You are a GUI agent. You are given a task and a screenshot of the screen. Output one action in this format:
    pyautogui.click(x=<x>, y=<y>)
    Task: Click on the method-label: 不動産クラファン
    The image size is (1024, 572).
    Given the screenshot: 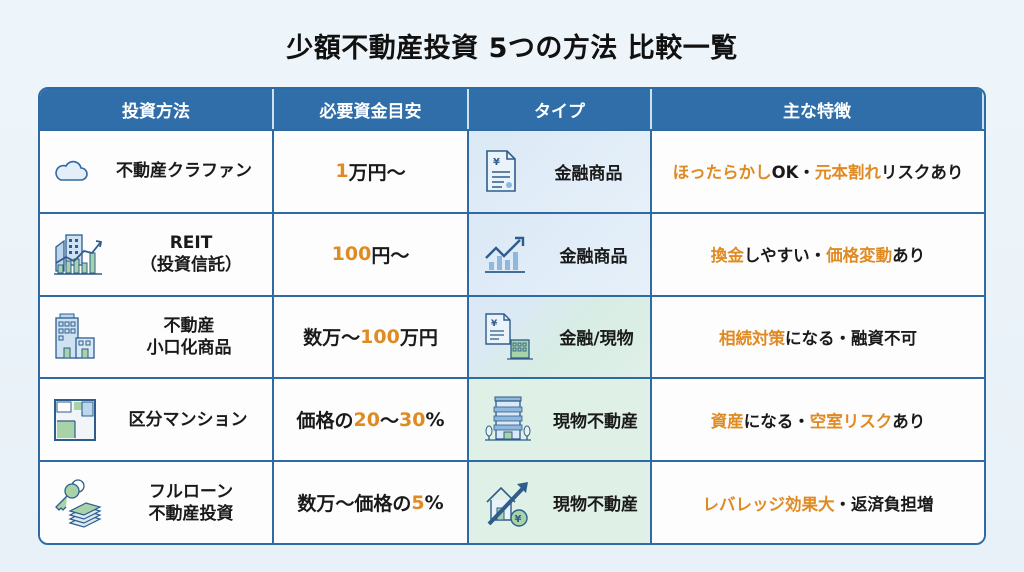 What is the action you would take?
    pyautogui.click(x=184, y=171)
    